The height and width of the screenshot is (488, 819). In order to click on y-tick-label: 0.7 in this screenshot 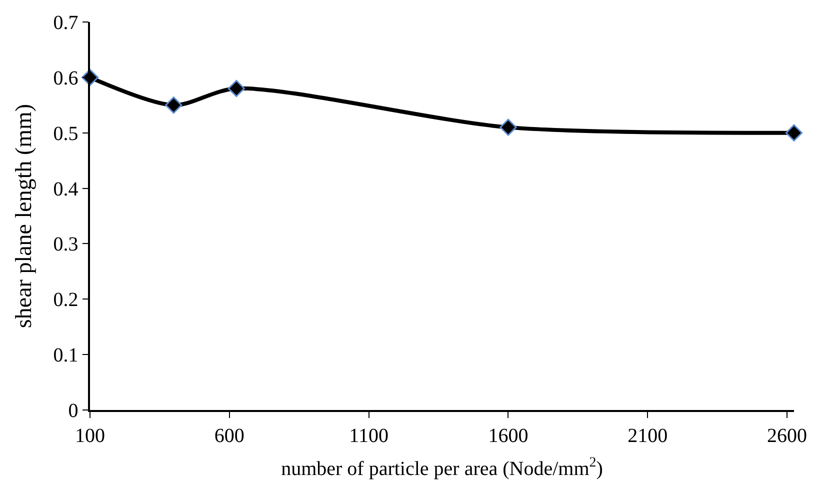, I will do `click(65, 23)`.